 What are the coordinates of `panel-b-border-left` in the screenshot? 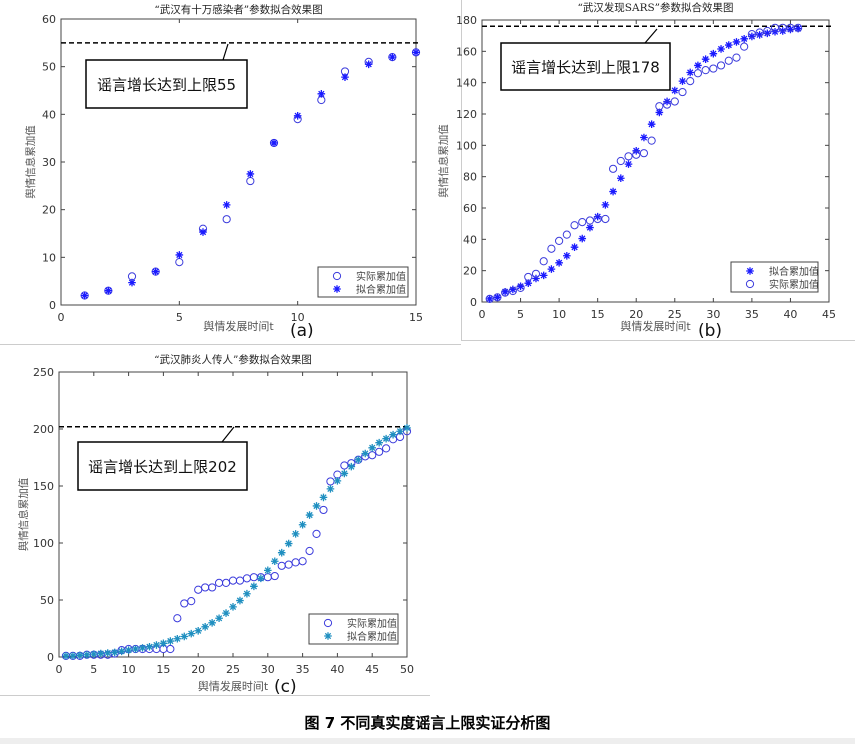 It's located at (461, 170).